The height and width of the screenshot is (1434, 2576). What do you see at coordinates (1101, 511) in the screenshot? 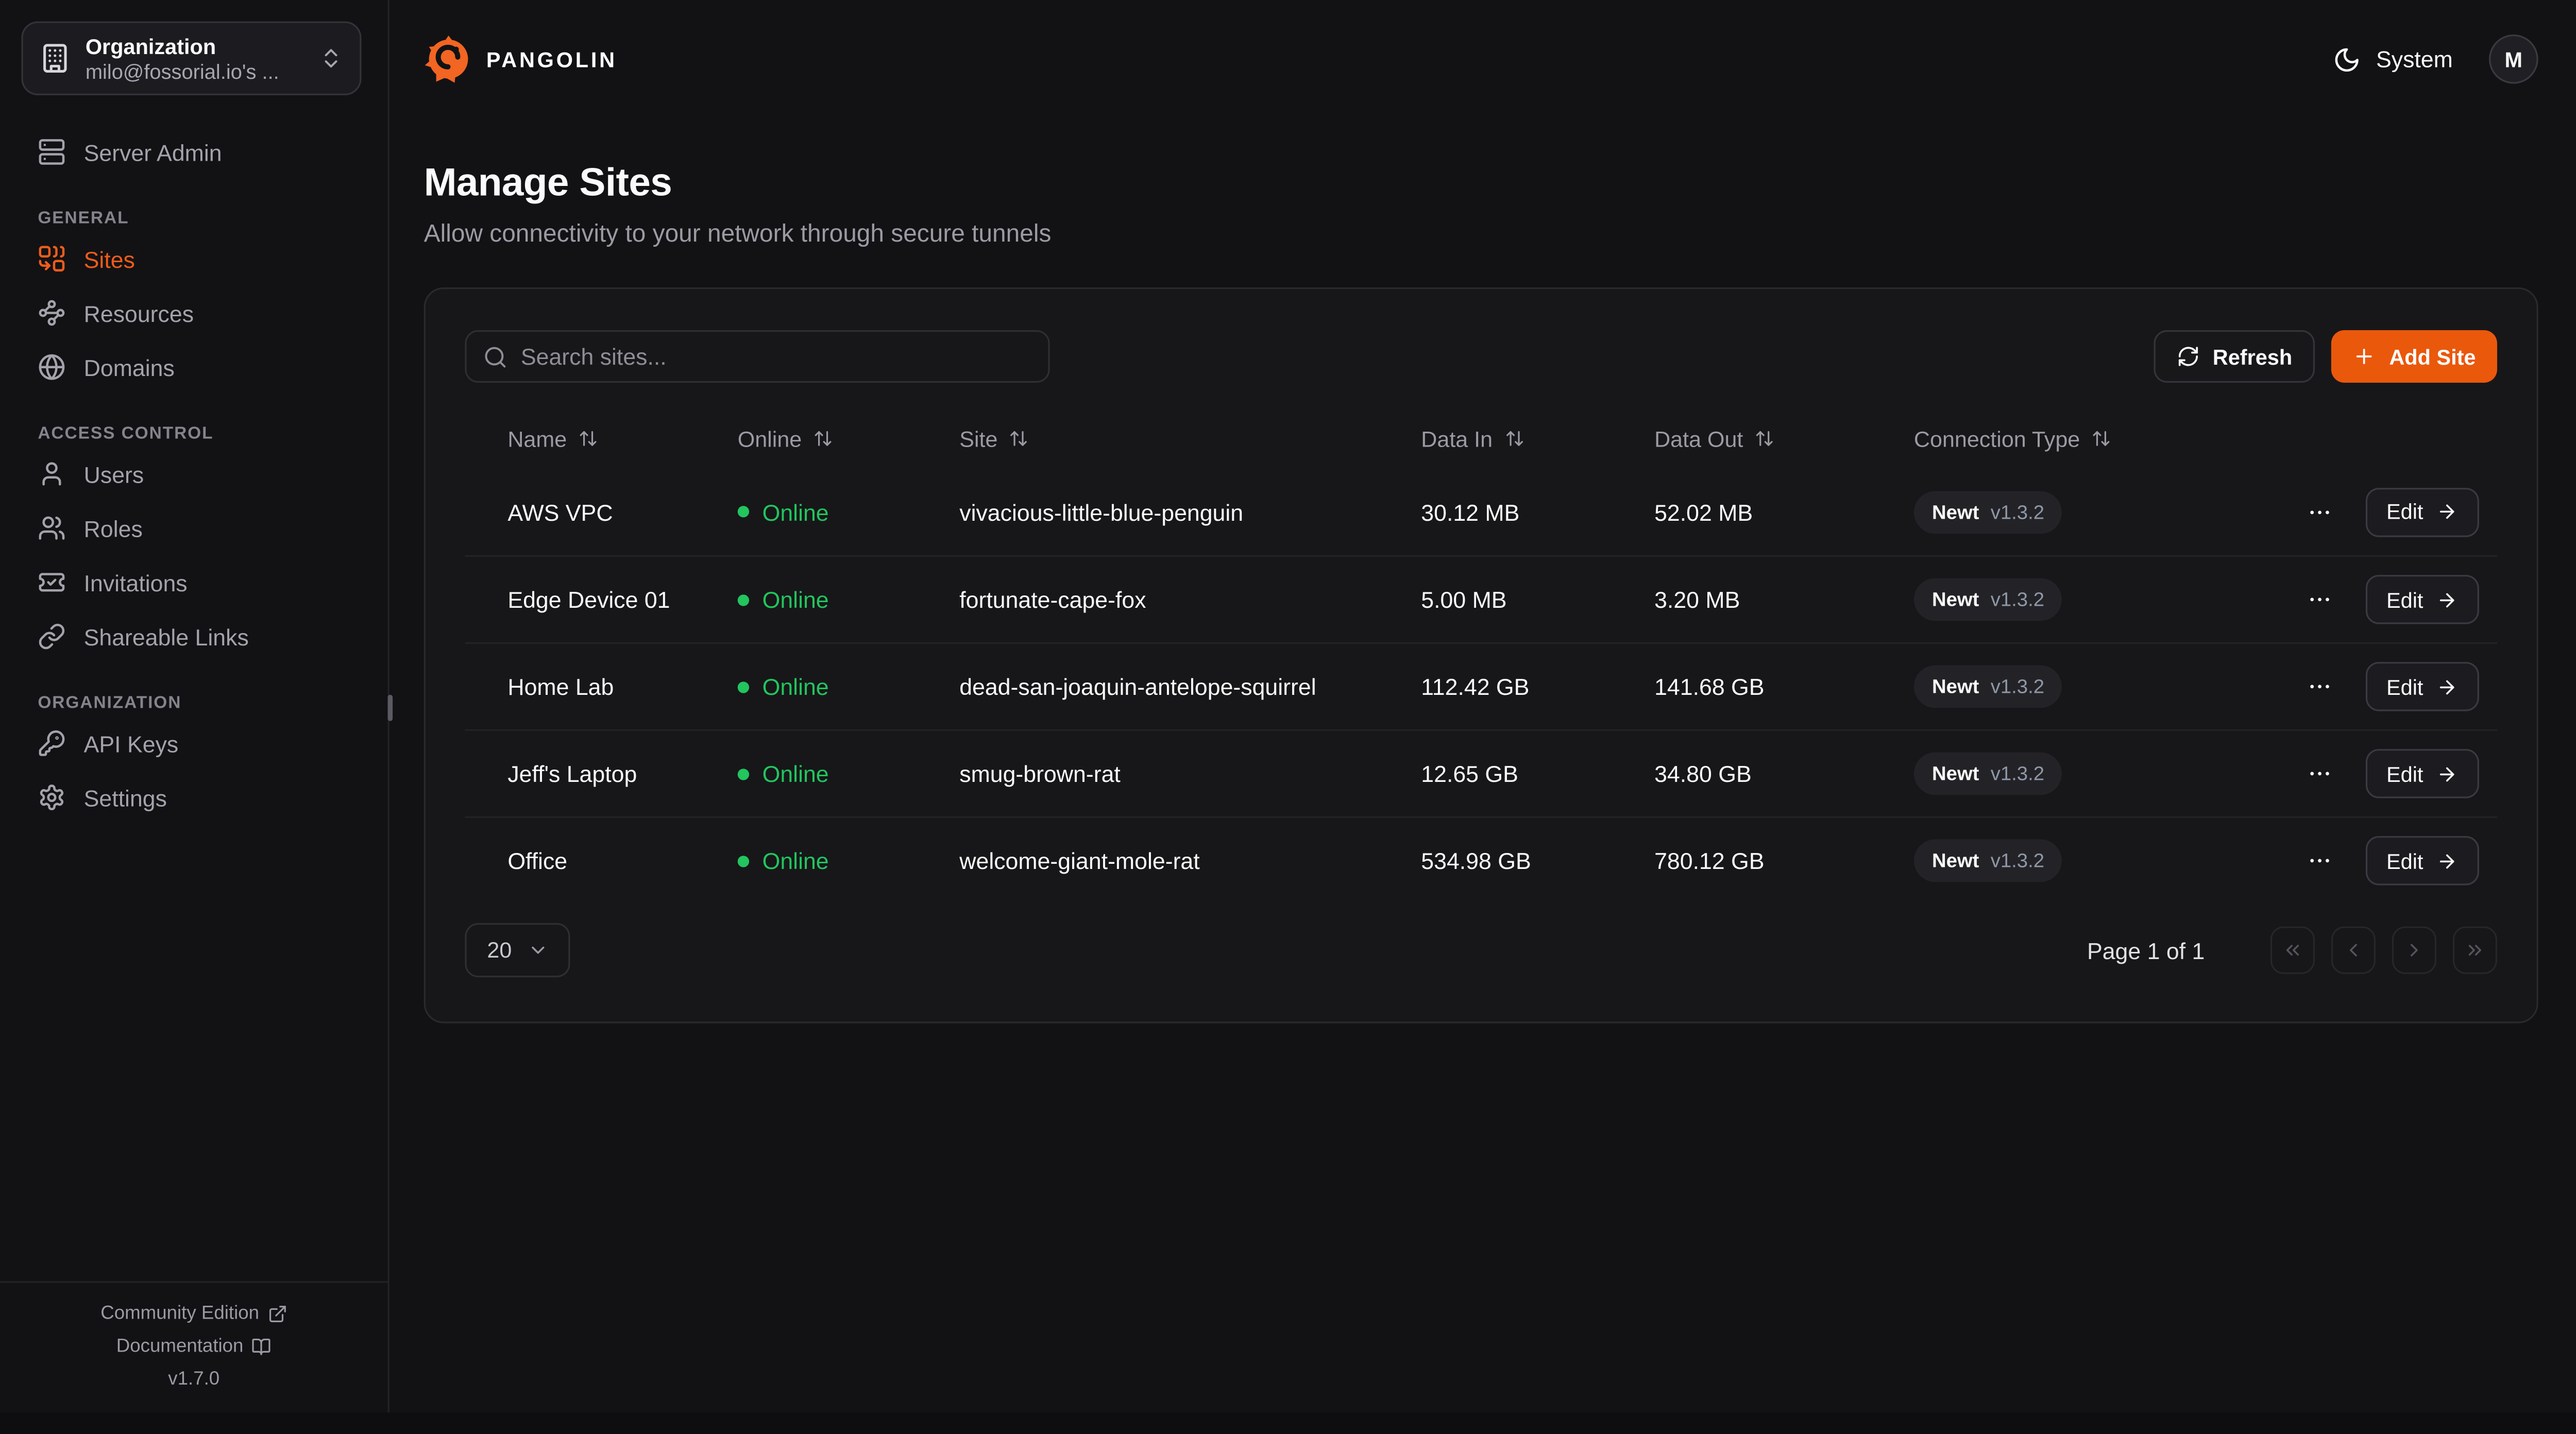
I see `cell-site: vivacious-little-blue-penguin` at bounding box center [1101, 511].